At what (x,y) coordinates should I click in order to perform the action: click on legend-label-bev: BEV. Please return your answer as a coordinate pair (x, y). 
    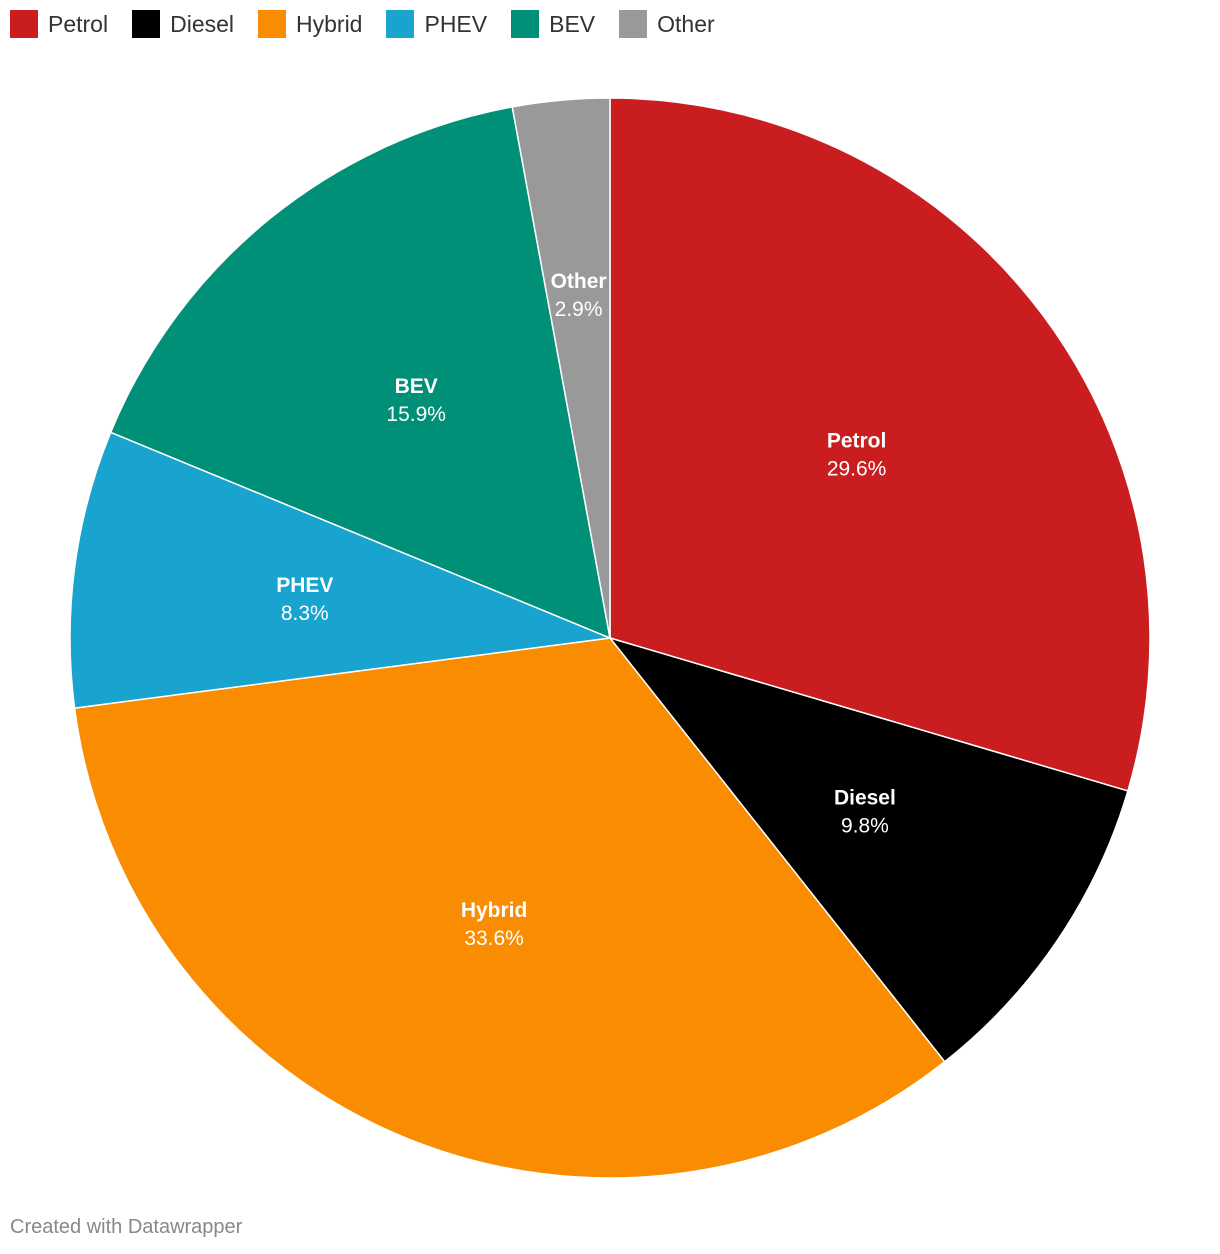
    Looking at the image, I should click on (572, 24).